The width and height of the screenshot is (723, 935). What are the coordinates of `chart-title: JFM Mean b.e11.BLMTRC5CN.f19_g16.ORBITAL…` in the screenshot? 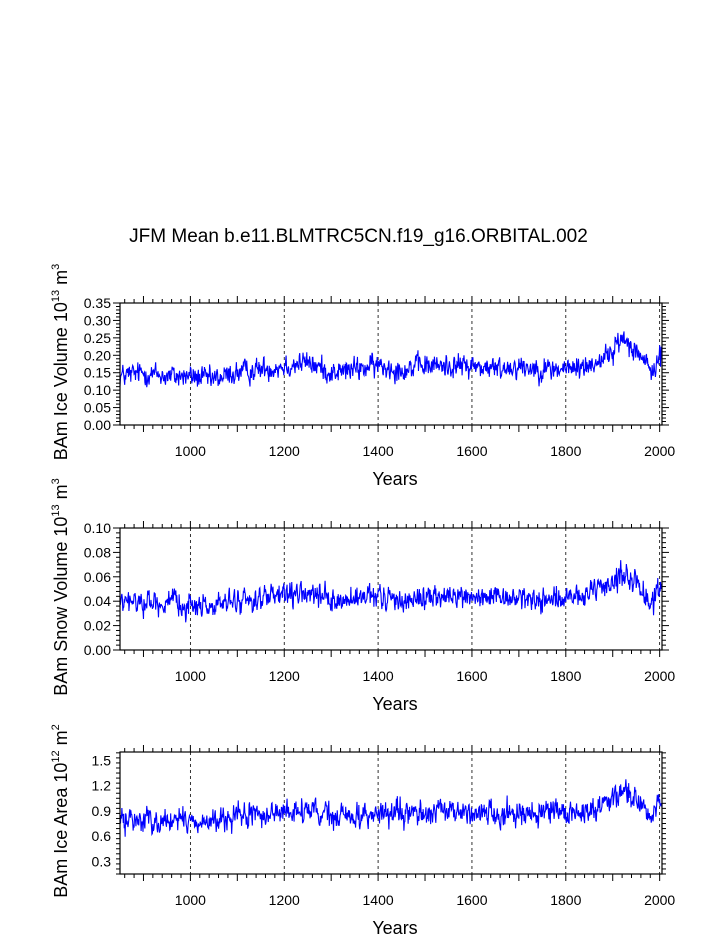 It's located at (358, 236).